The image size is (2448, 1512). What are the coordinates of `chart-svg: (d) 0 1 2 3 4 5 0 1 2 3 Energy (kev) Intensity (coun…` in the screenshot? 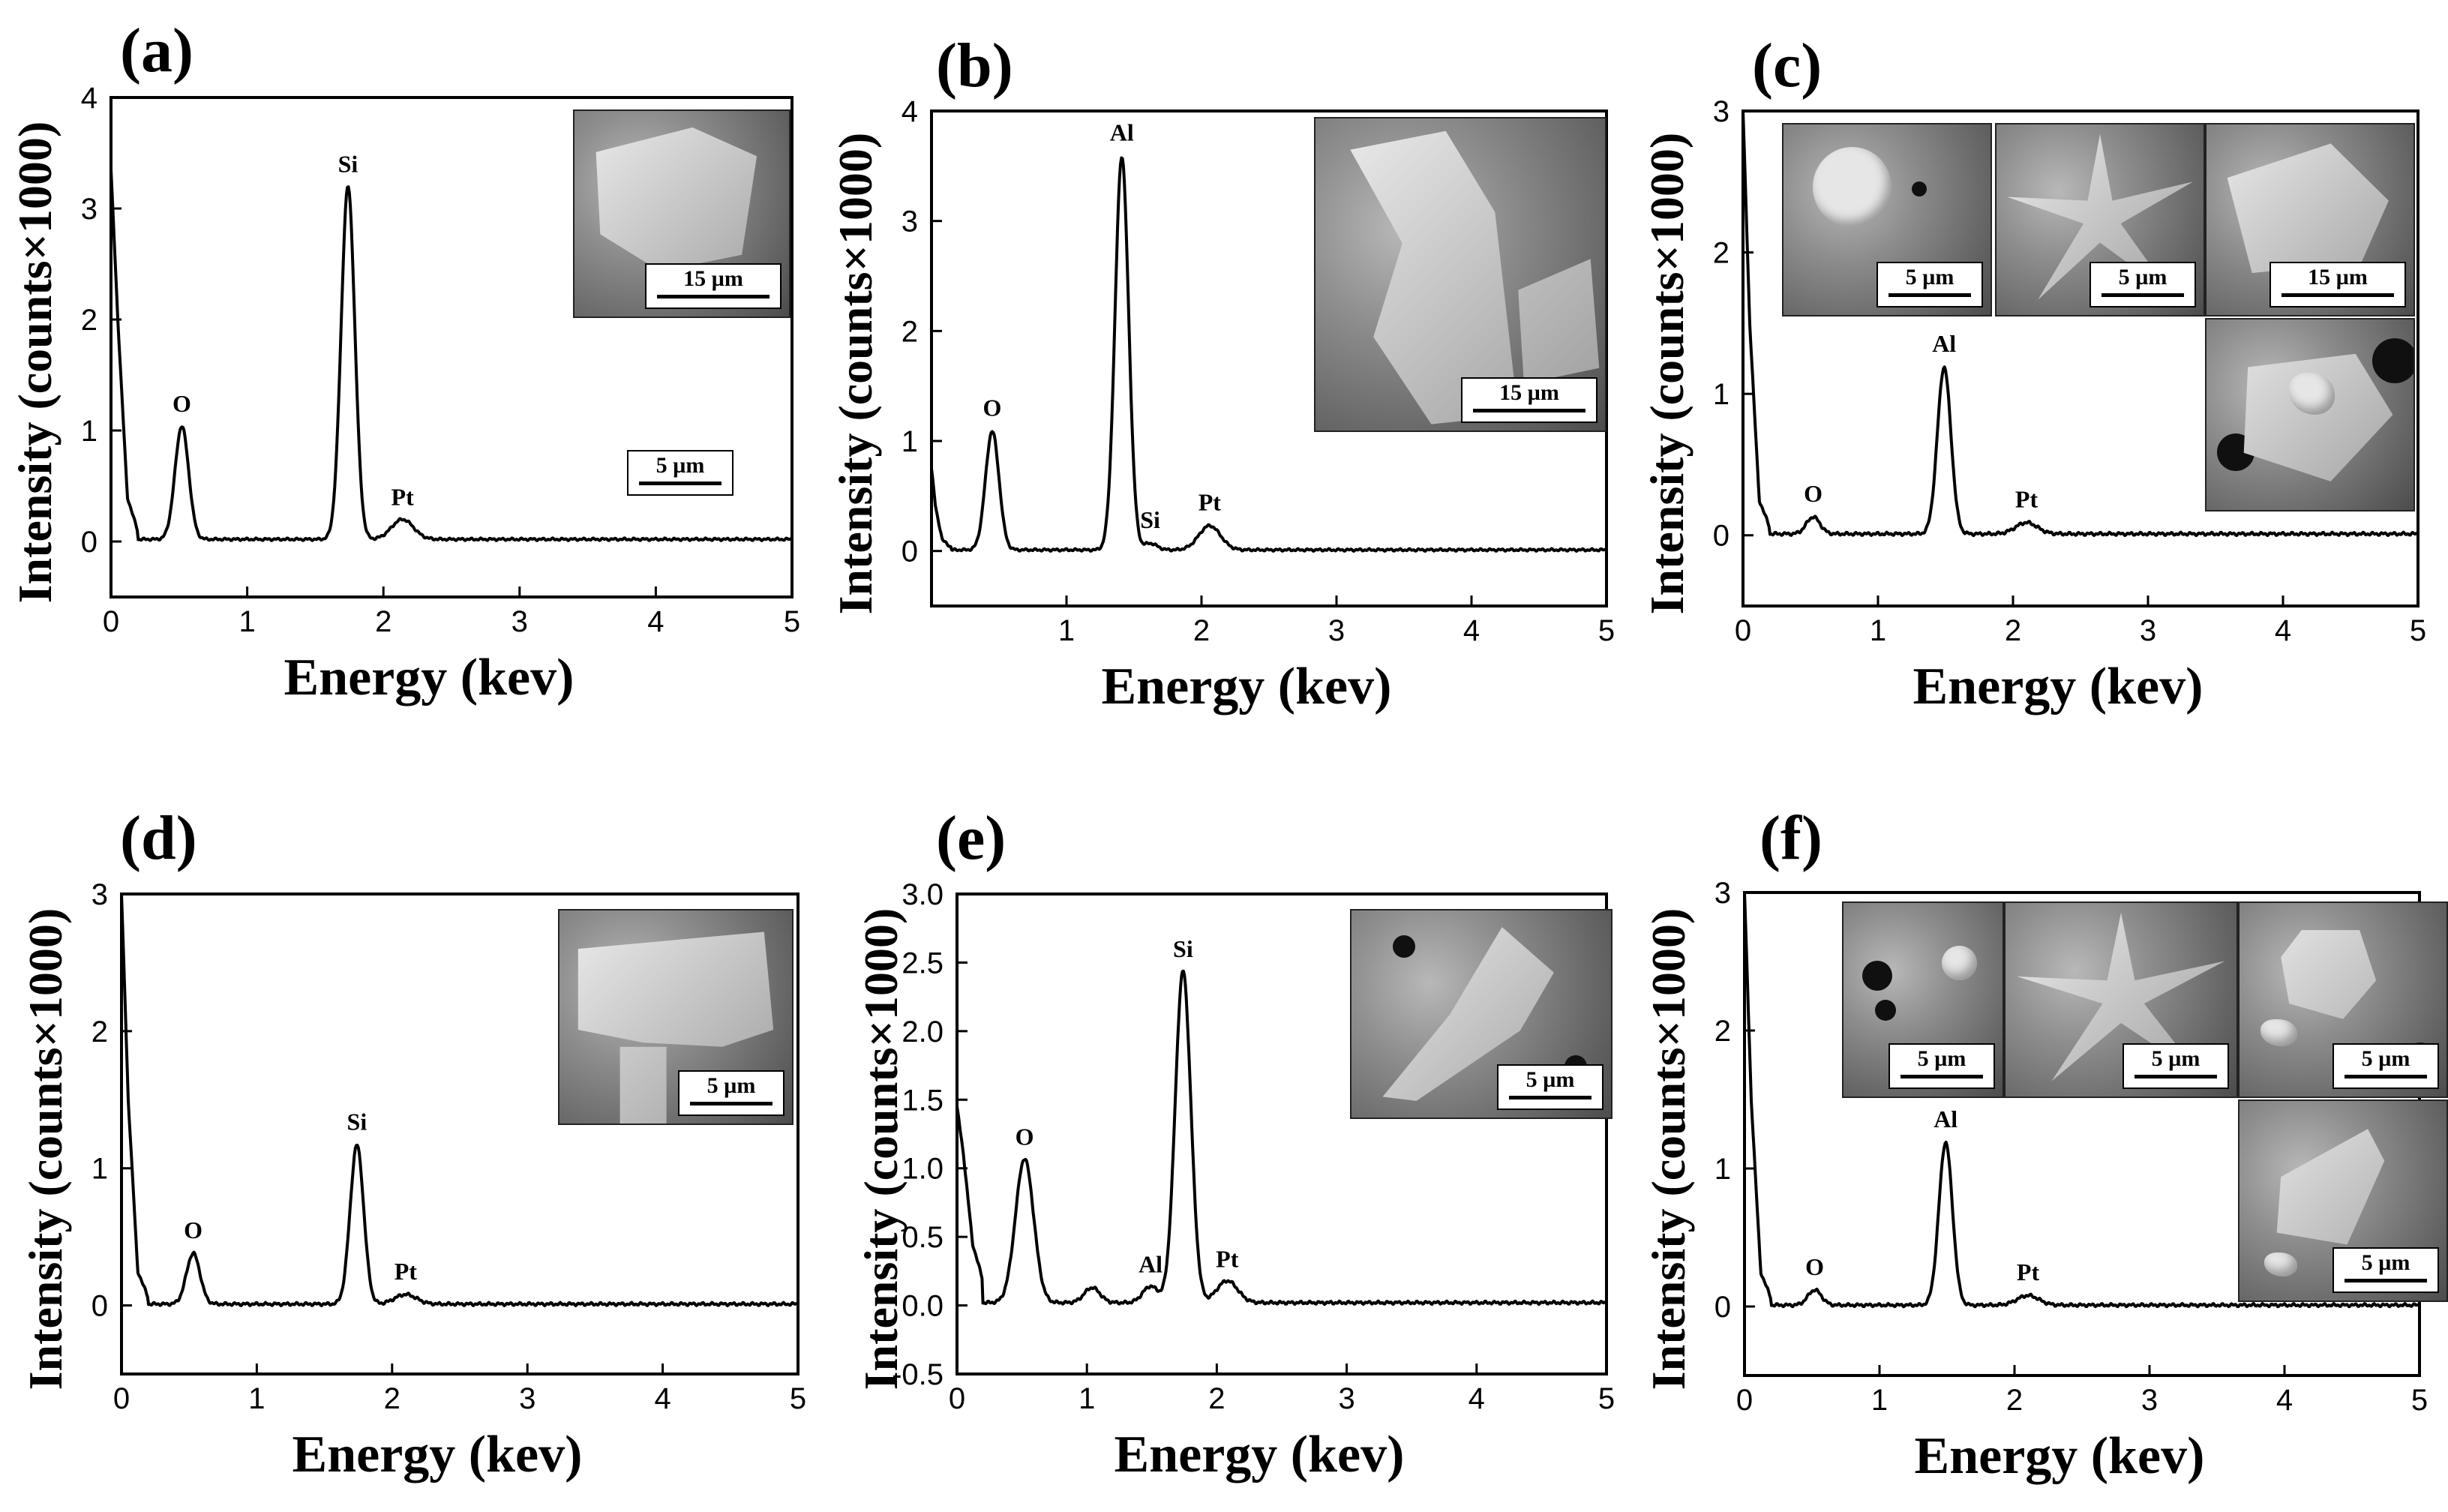 It's located at (412, 1143).